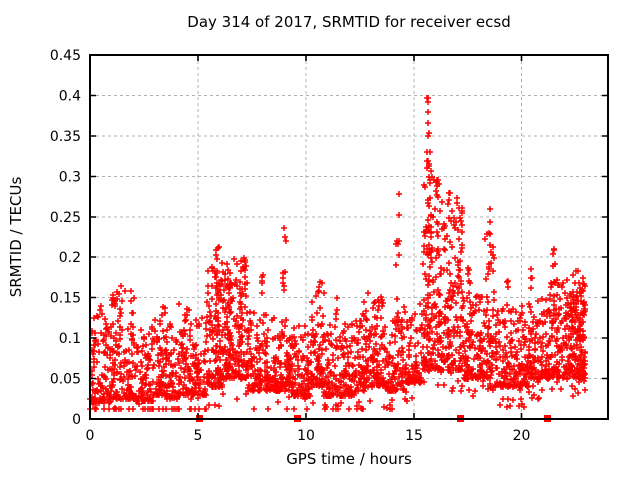 Image resolution: width=640 pixels, height=480 pixels. What do you see at coordinates (65, 299) in the screenshot?
I see `y-tick-label: 0.15` at bounding box center [65, 299].